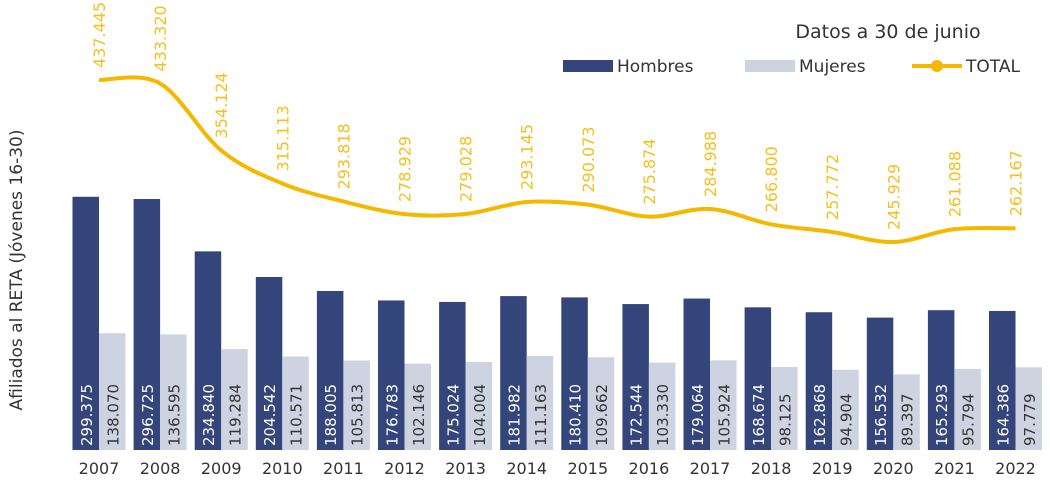 The width and height of the screenshot is (1050, 484). Describe the element at coordinates (282, 138) in the screenshot. I see `total-label: 315.113` at that location.